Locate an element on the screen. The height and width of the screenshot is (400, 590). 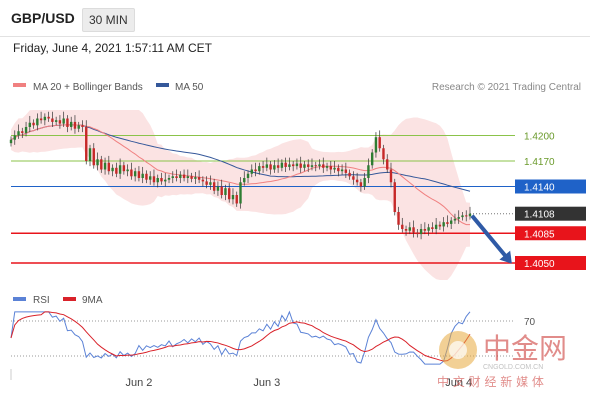
watermark-slogan: 中 文 财 经 新 媒 体 is located at coordinates (490, 381).